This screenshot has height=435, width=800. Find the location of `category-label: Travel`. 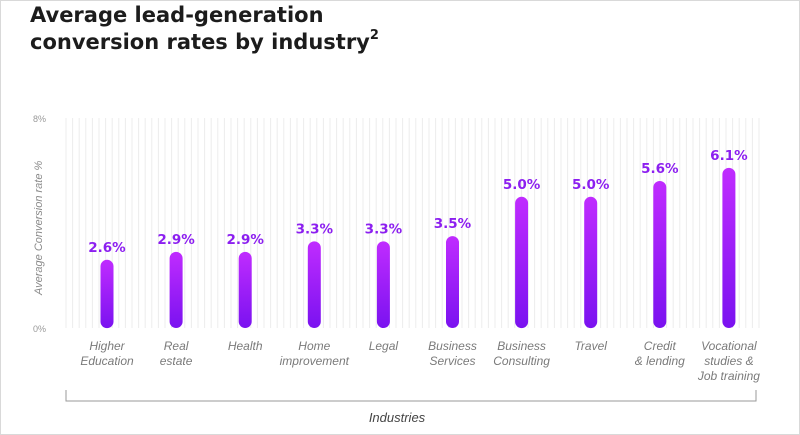

category-label: Travel is located at coordinates (590, 346).